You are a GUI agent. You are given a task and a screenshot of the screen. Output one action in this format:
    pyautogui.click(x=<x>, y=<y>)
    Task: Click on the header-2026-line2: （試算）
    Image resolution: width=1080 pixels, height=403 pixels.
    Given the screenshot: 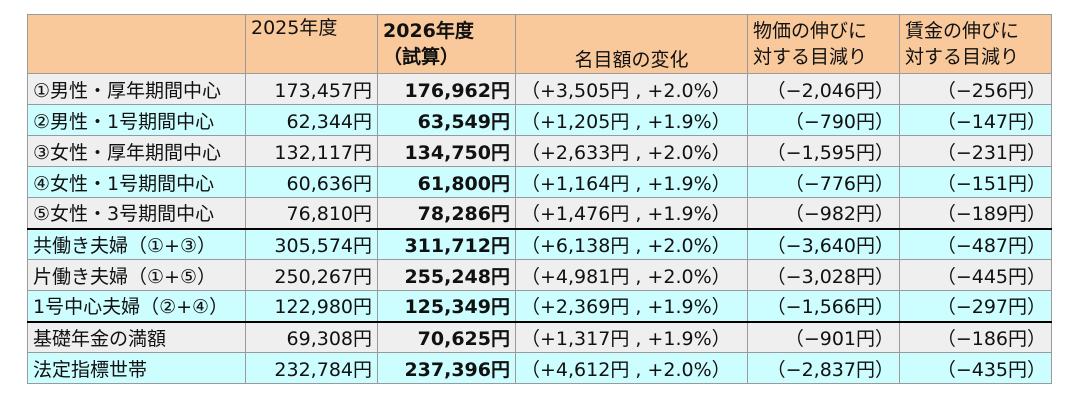 What is the action you would take?
    pyautogui.click(x=421, y=57)
    